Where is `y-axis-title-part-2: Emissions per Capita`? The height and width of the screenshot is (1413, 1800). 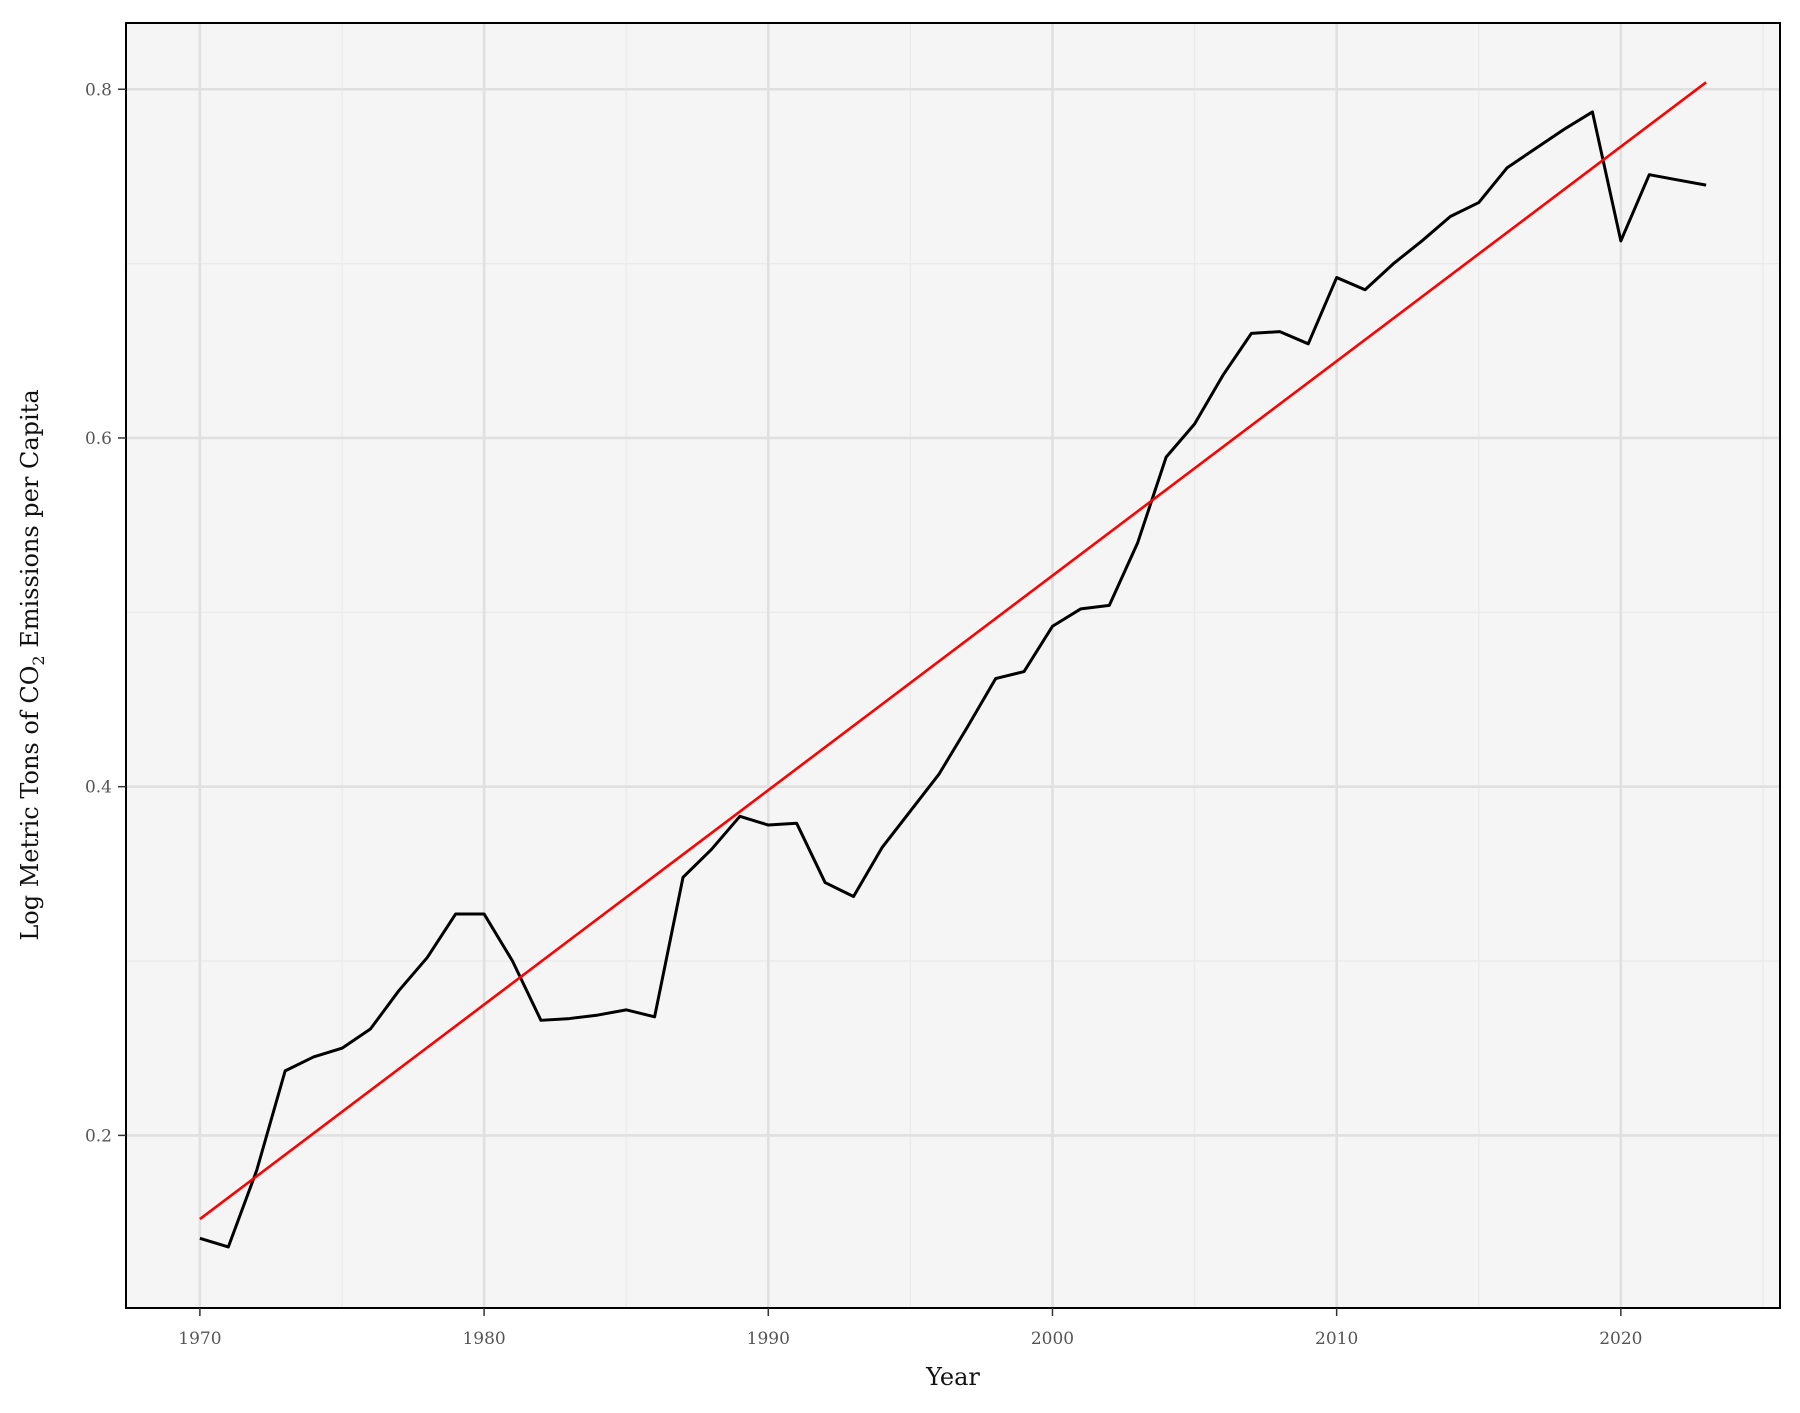
y-axis-title-part-2: Emissions per Capita is located at coordinates (30, 522).